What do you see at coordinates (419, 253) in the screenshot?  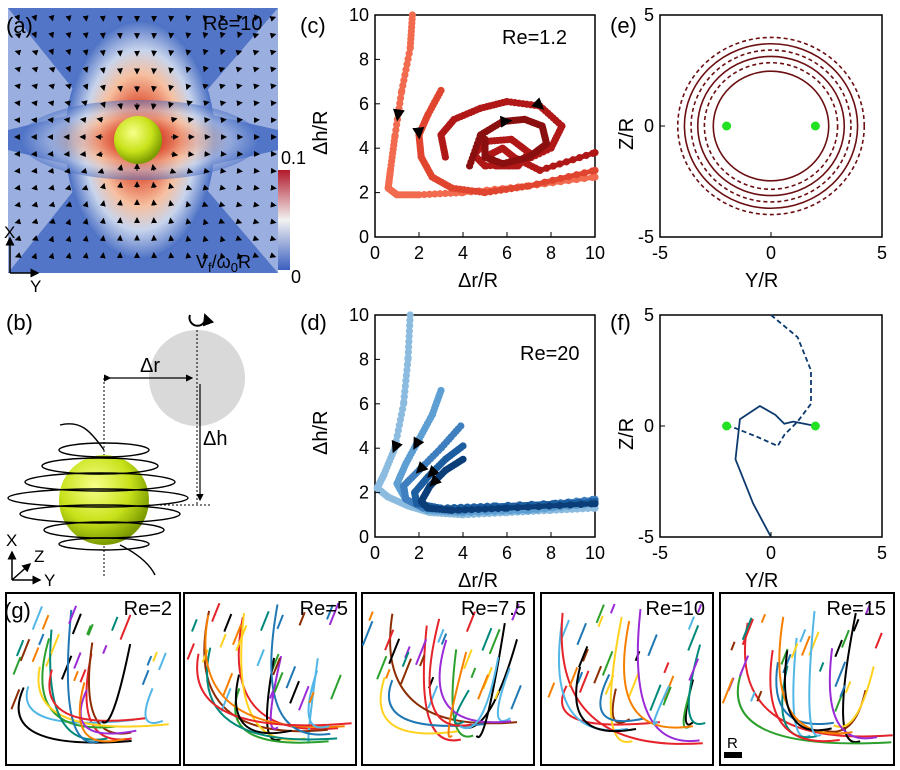 I see `x-tick-label: 2` at bounding box center [419, 253].